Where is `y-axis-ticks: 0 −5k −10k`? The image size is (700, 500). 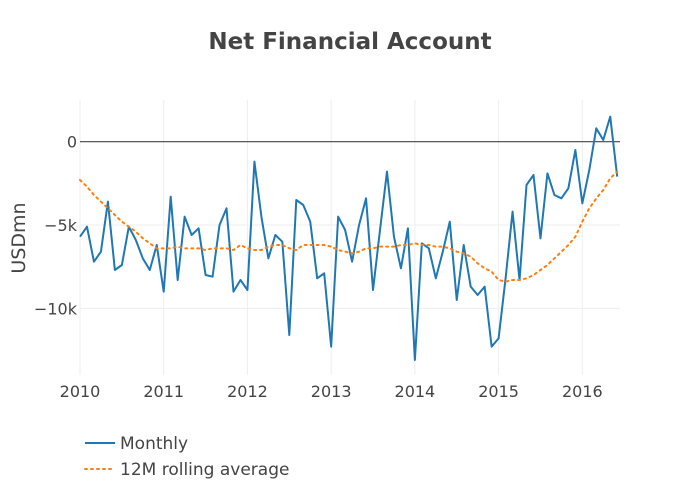
y-axis-ticks: 0 −5k −10k is located at coordinates (56, 226).